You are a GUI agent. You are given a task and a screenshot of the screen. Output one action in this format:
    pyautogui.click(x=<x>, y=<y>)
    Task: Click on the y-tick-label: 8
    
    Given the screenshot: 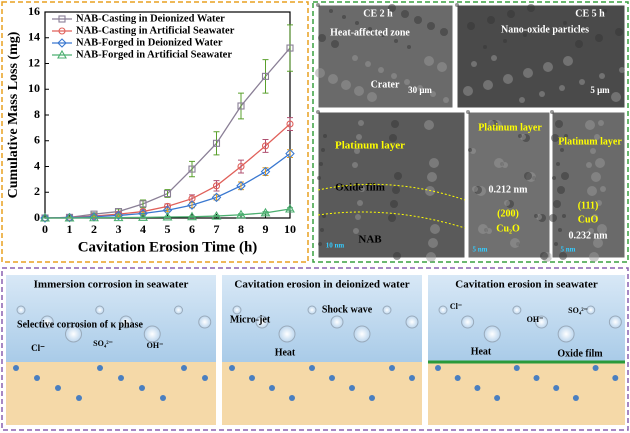 What is the action you would take?
    pyautogui.click(x=37, y=114)
    